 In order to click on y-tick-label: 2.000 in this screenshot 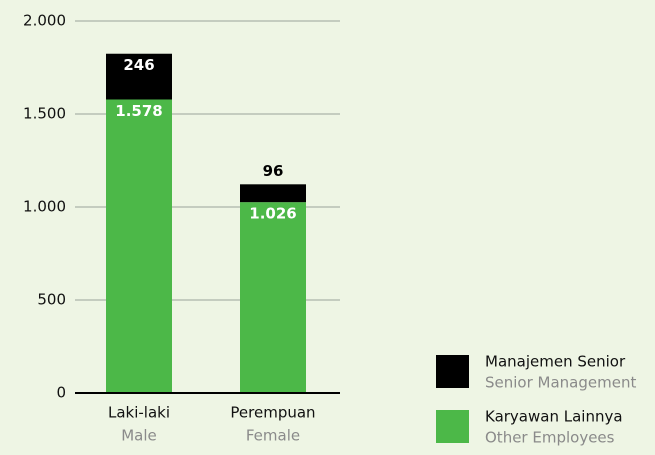, I will do `click(44, 21)`.